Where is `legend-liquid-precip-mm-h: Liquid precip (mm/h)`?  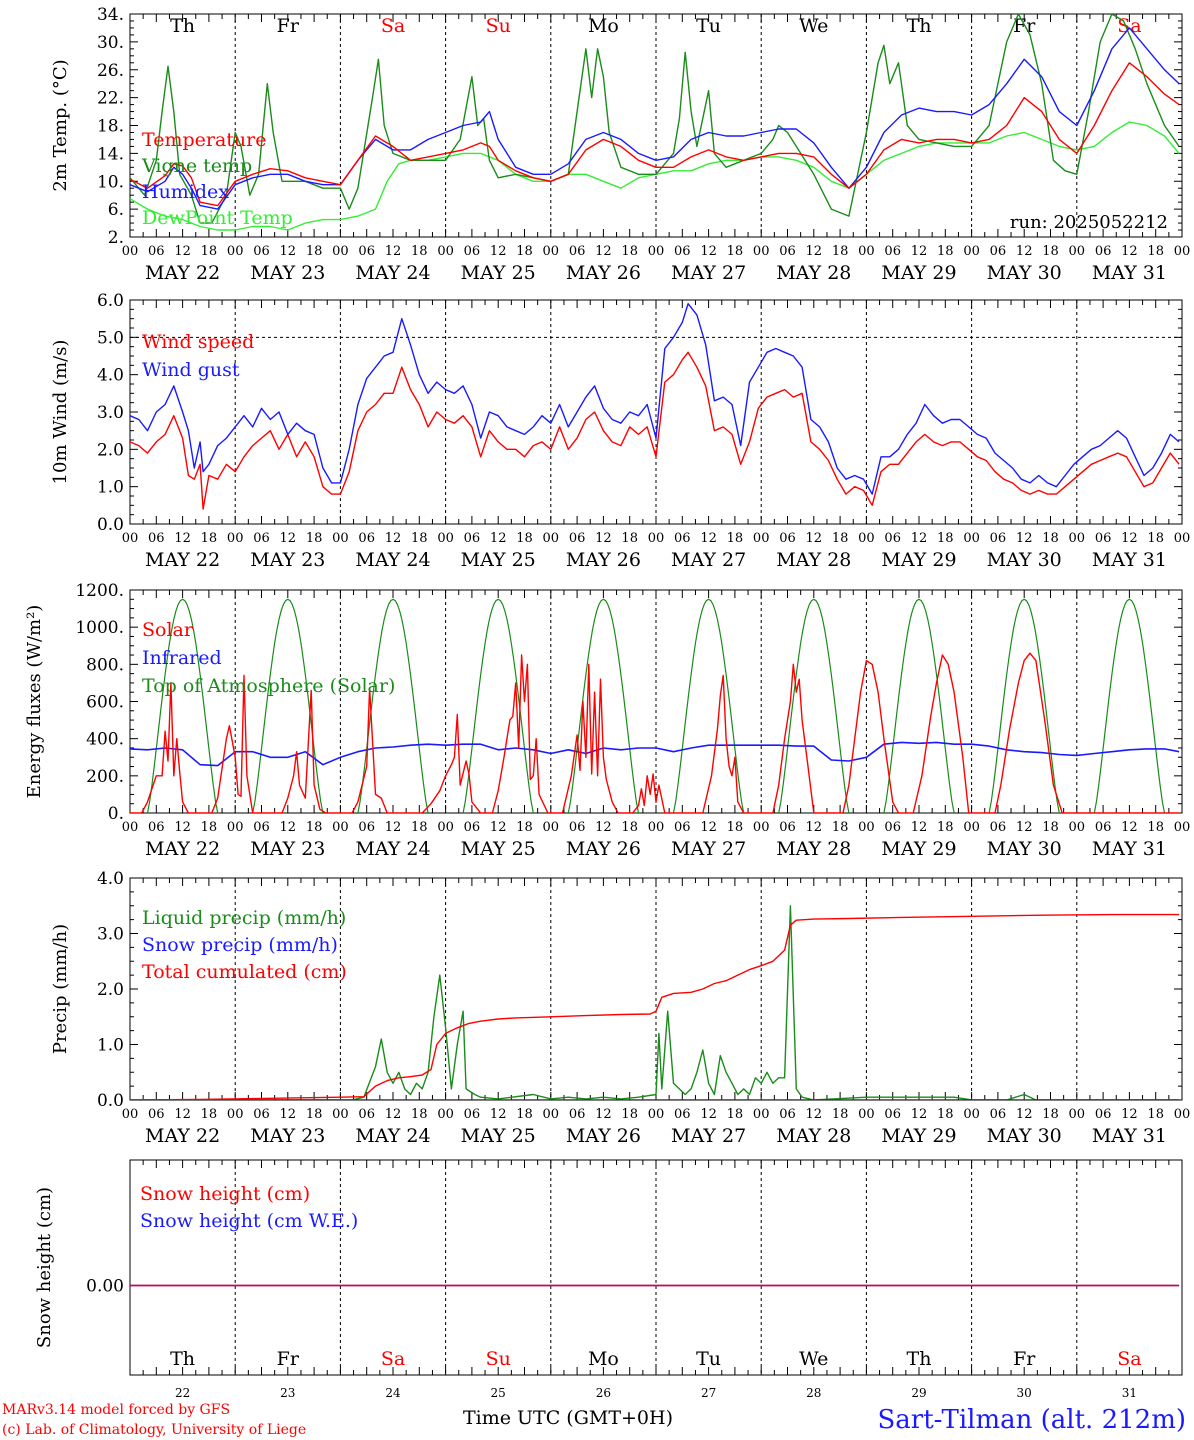 legend-liquid-precip-mm-h: Liquid precip (mm/h) is located at coordinates (244, 918).